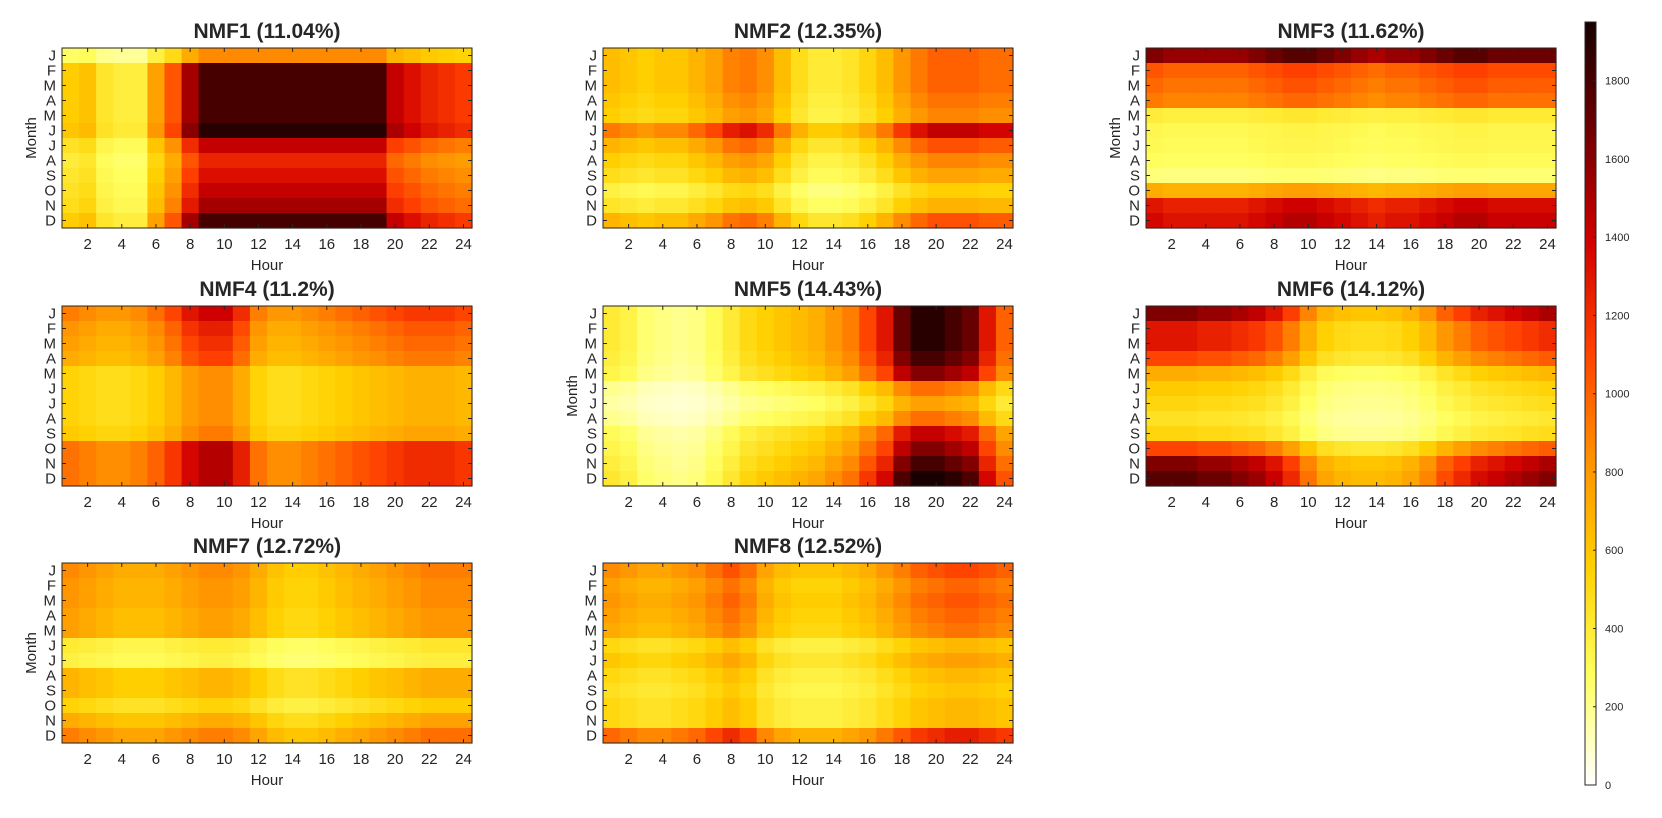 The image size is (1662, 818). Describe the element at coordinates (1617, 238) in the screenshot. I see `colorbar-tick-label: 1400` at that location.